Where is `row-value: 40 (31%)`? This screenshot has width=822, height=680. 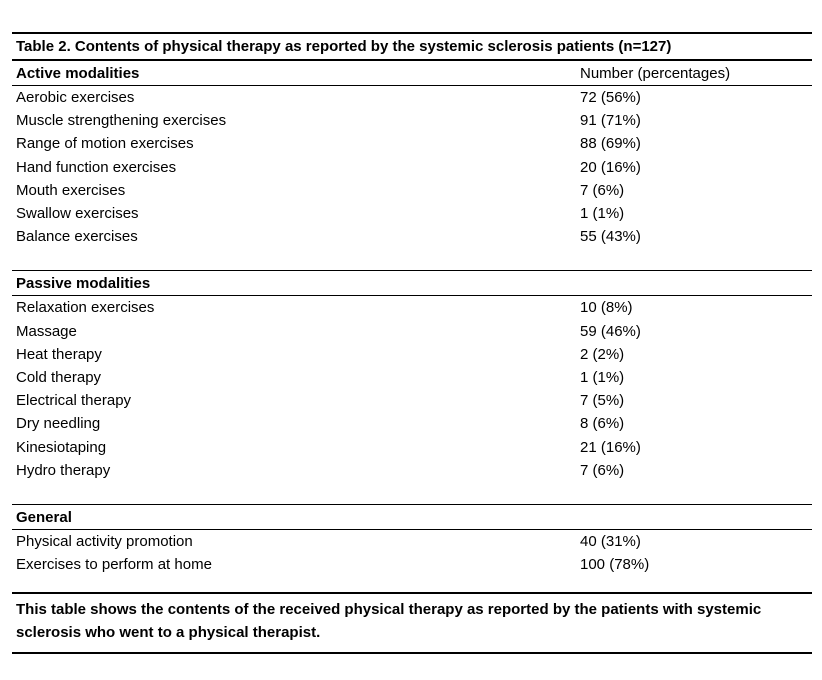 row-value: 40 (31%) is located at coordinates (610, 542).